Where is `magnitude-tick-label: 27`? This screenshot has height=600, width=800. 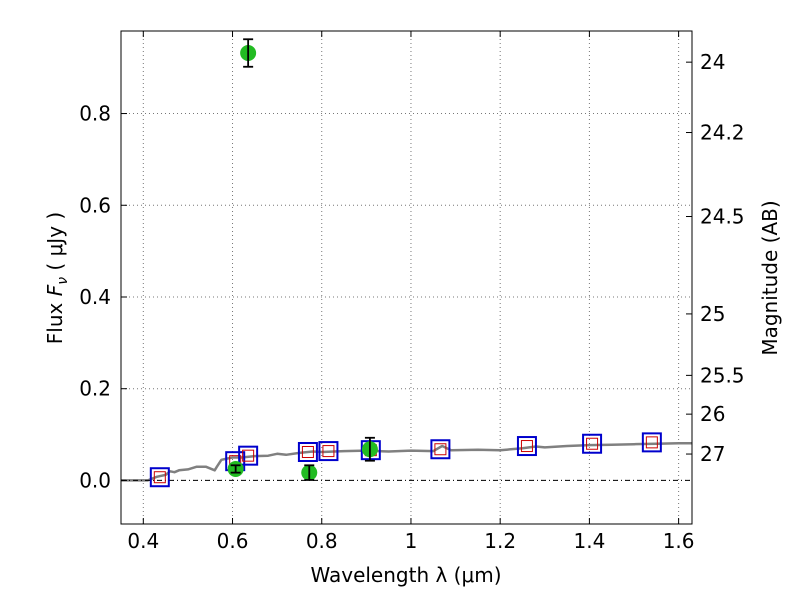 magnitude-tick-label: 27 is located at coordinates (712, 454).